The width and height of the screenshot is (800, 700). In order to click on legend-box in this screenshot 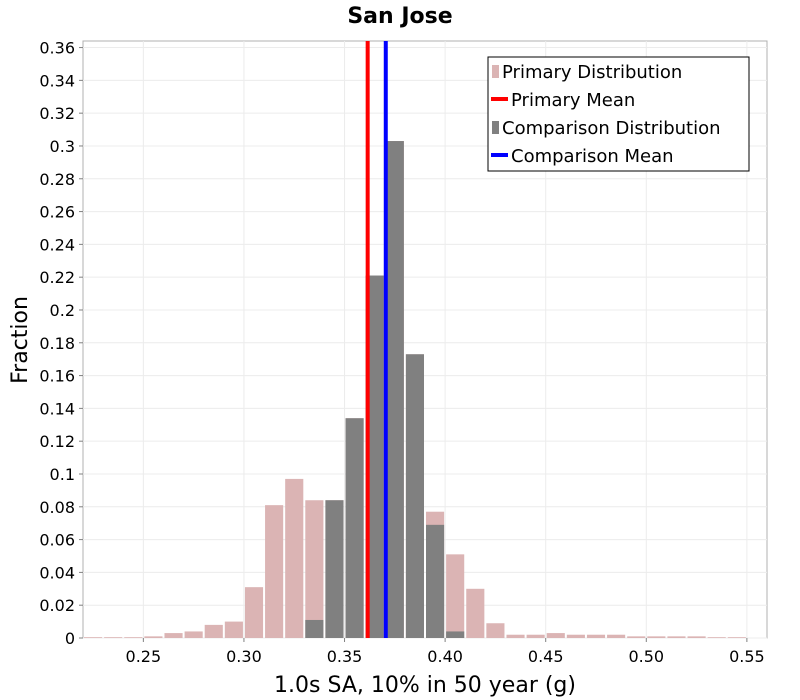, I will do `click(618, 114)`.